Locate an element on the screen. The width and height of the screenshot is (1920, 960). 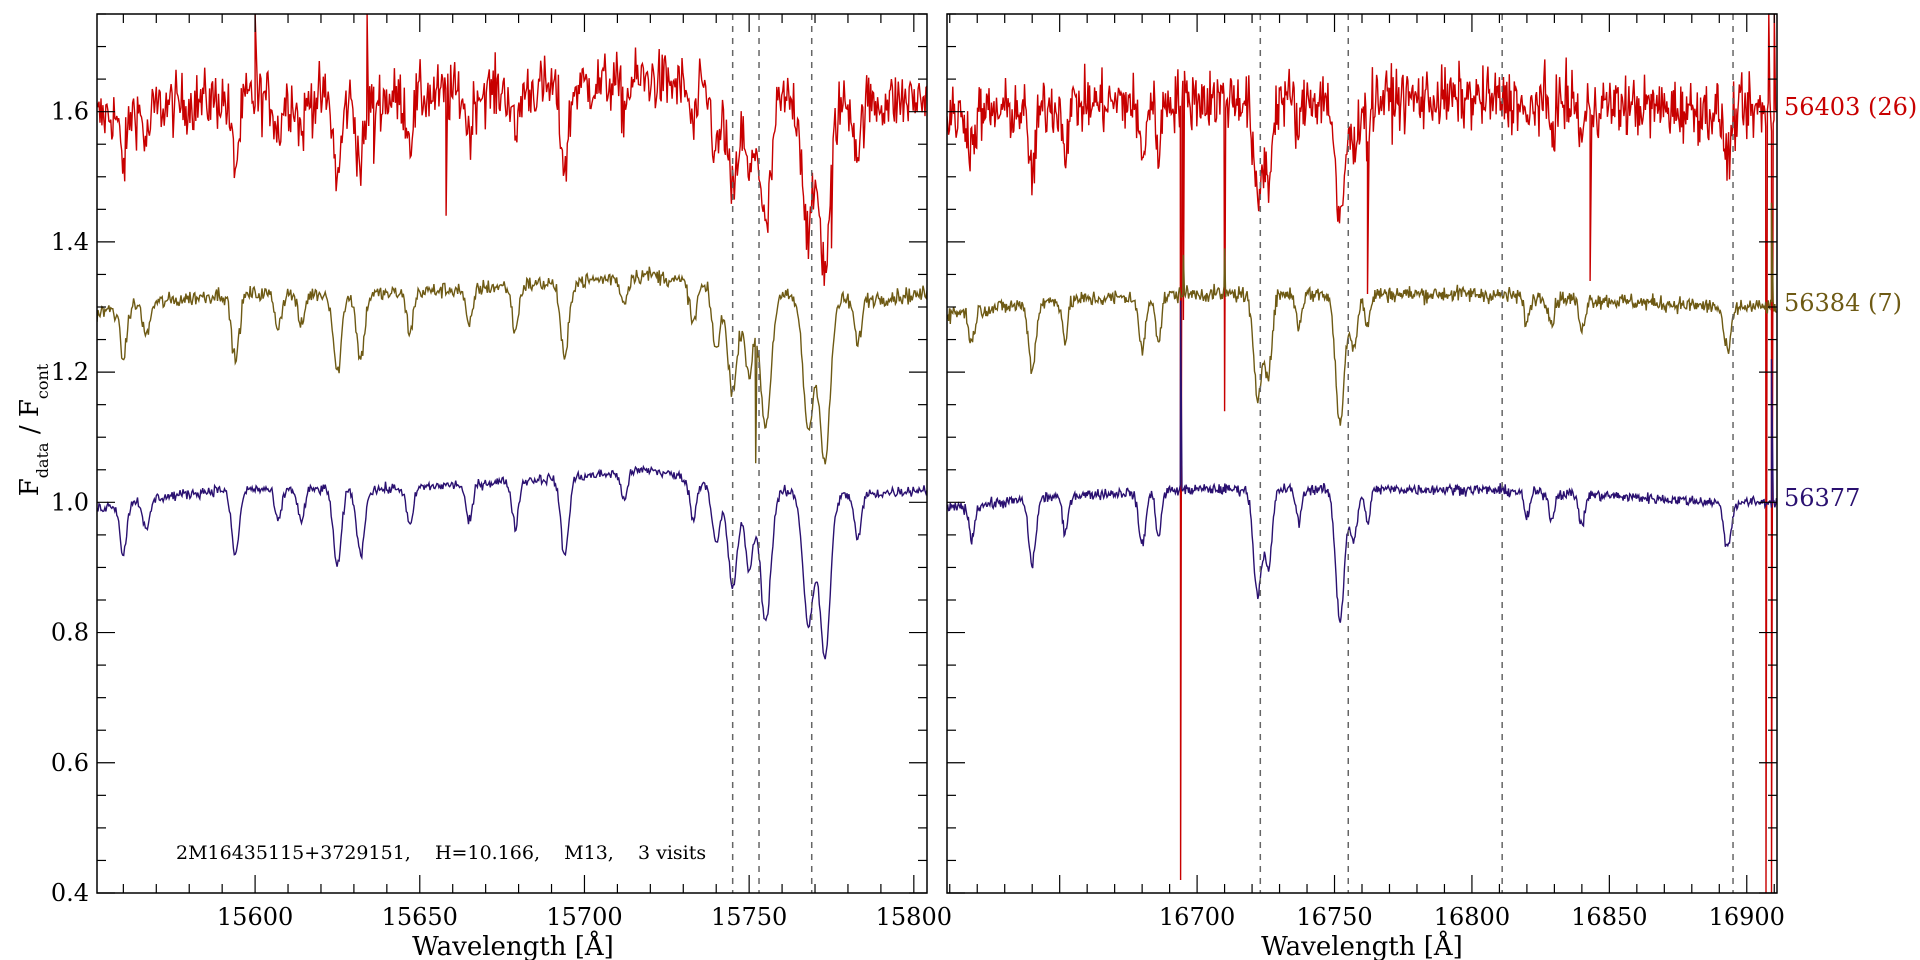
y-tick-label: 0.4 is located at coordinates (70, 893).